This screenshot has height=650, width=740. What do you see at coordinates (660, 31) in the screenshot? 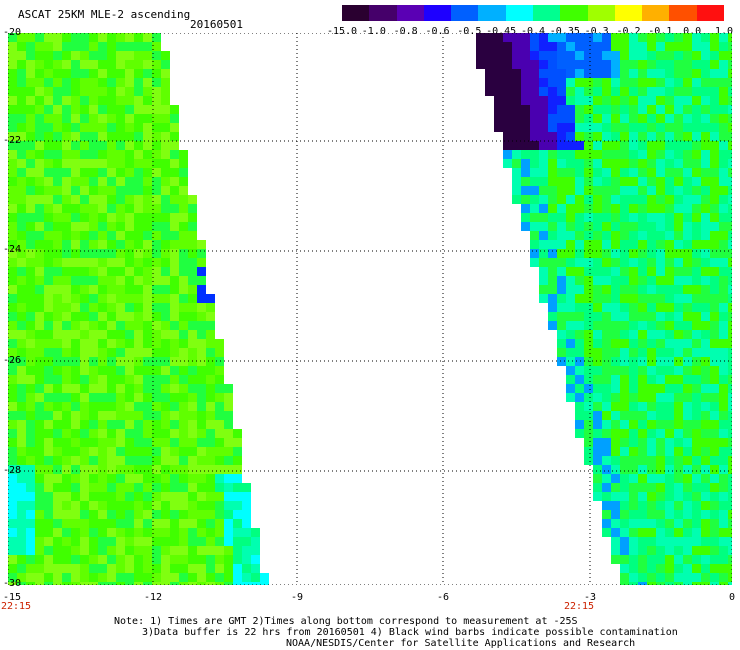
I see `colorbar-label: -0.1` at bounding box center [660, 31].